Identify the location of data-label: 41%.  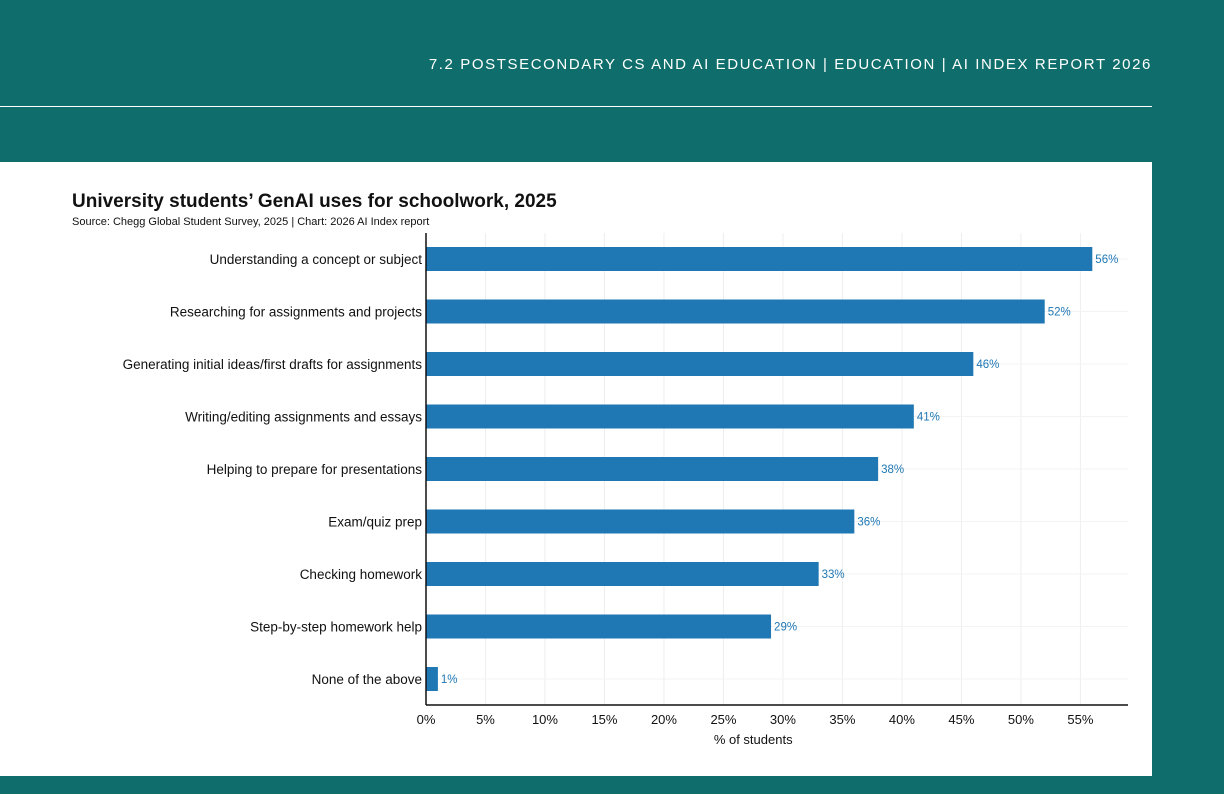
(928, 418).